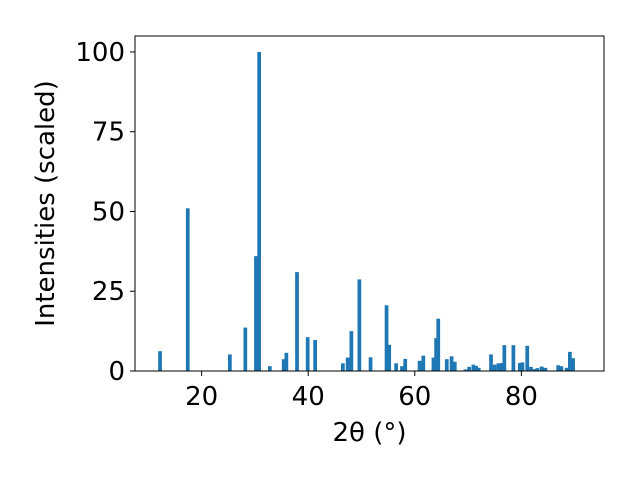 Image resolution: width=640 pixels, height=480 pixels. Describe the element at coordinates (308, 397) in the screenshot. I see `x-tick-label: 40` at that location.